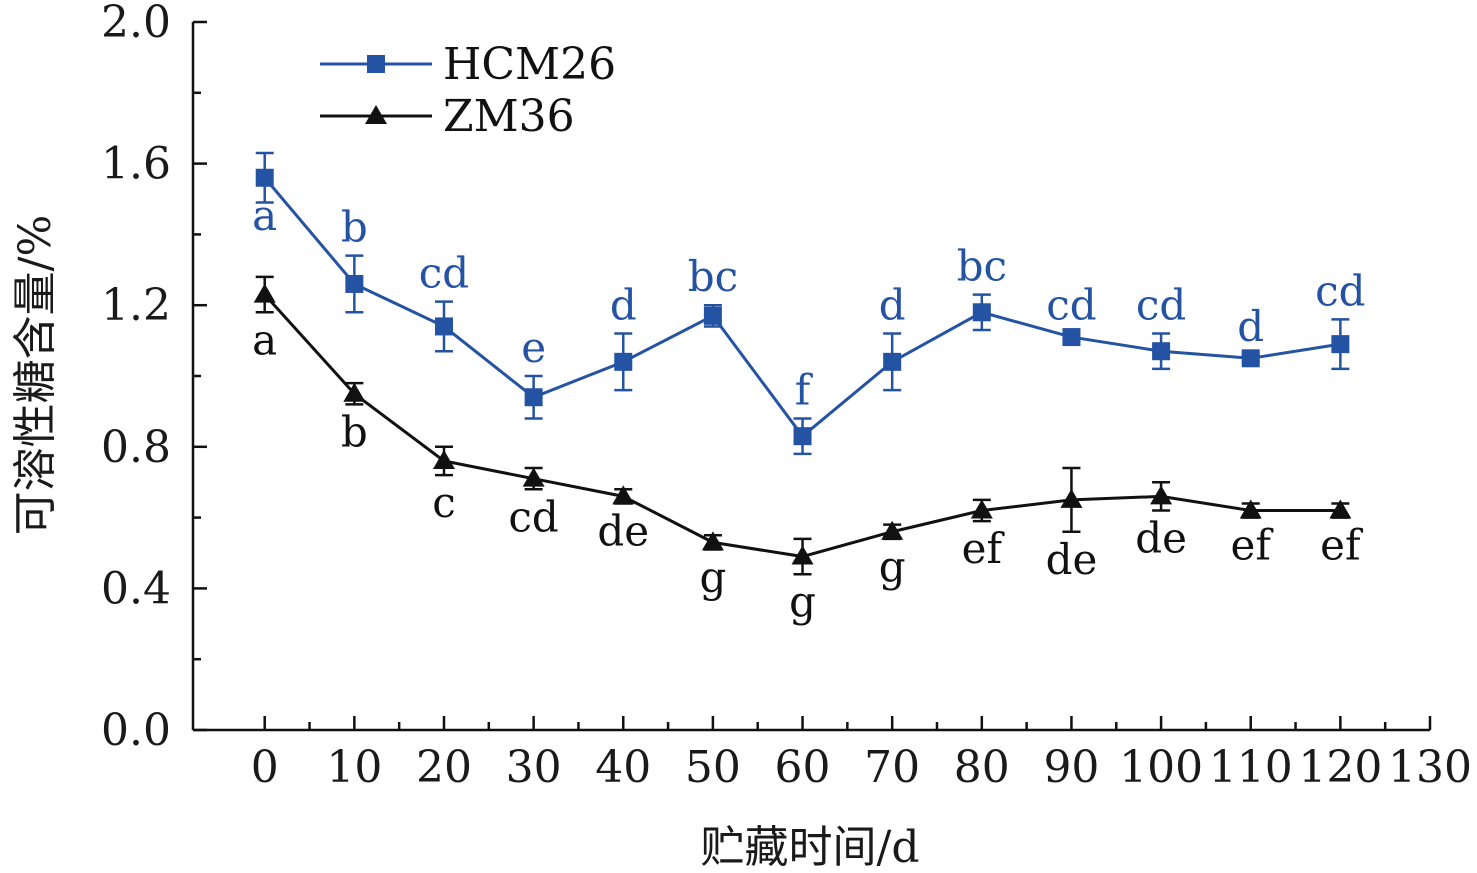  Describe the element at coordinates (444, 502) in the screenshot. I see `significance-label: c` at that location.